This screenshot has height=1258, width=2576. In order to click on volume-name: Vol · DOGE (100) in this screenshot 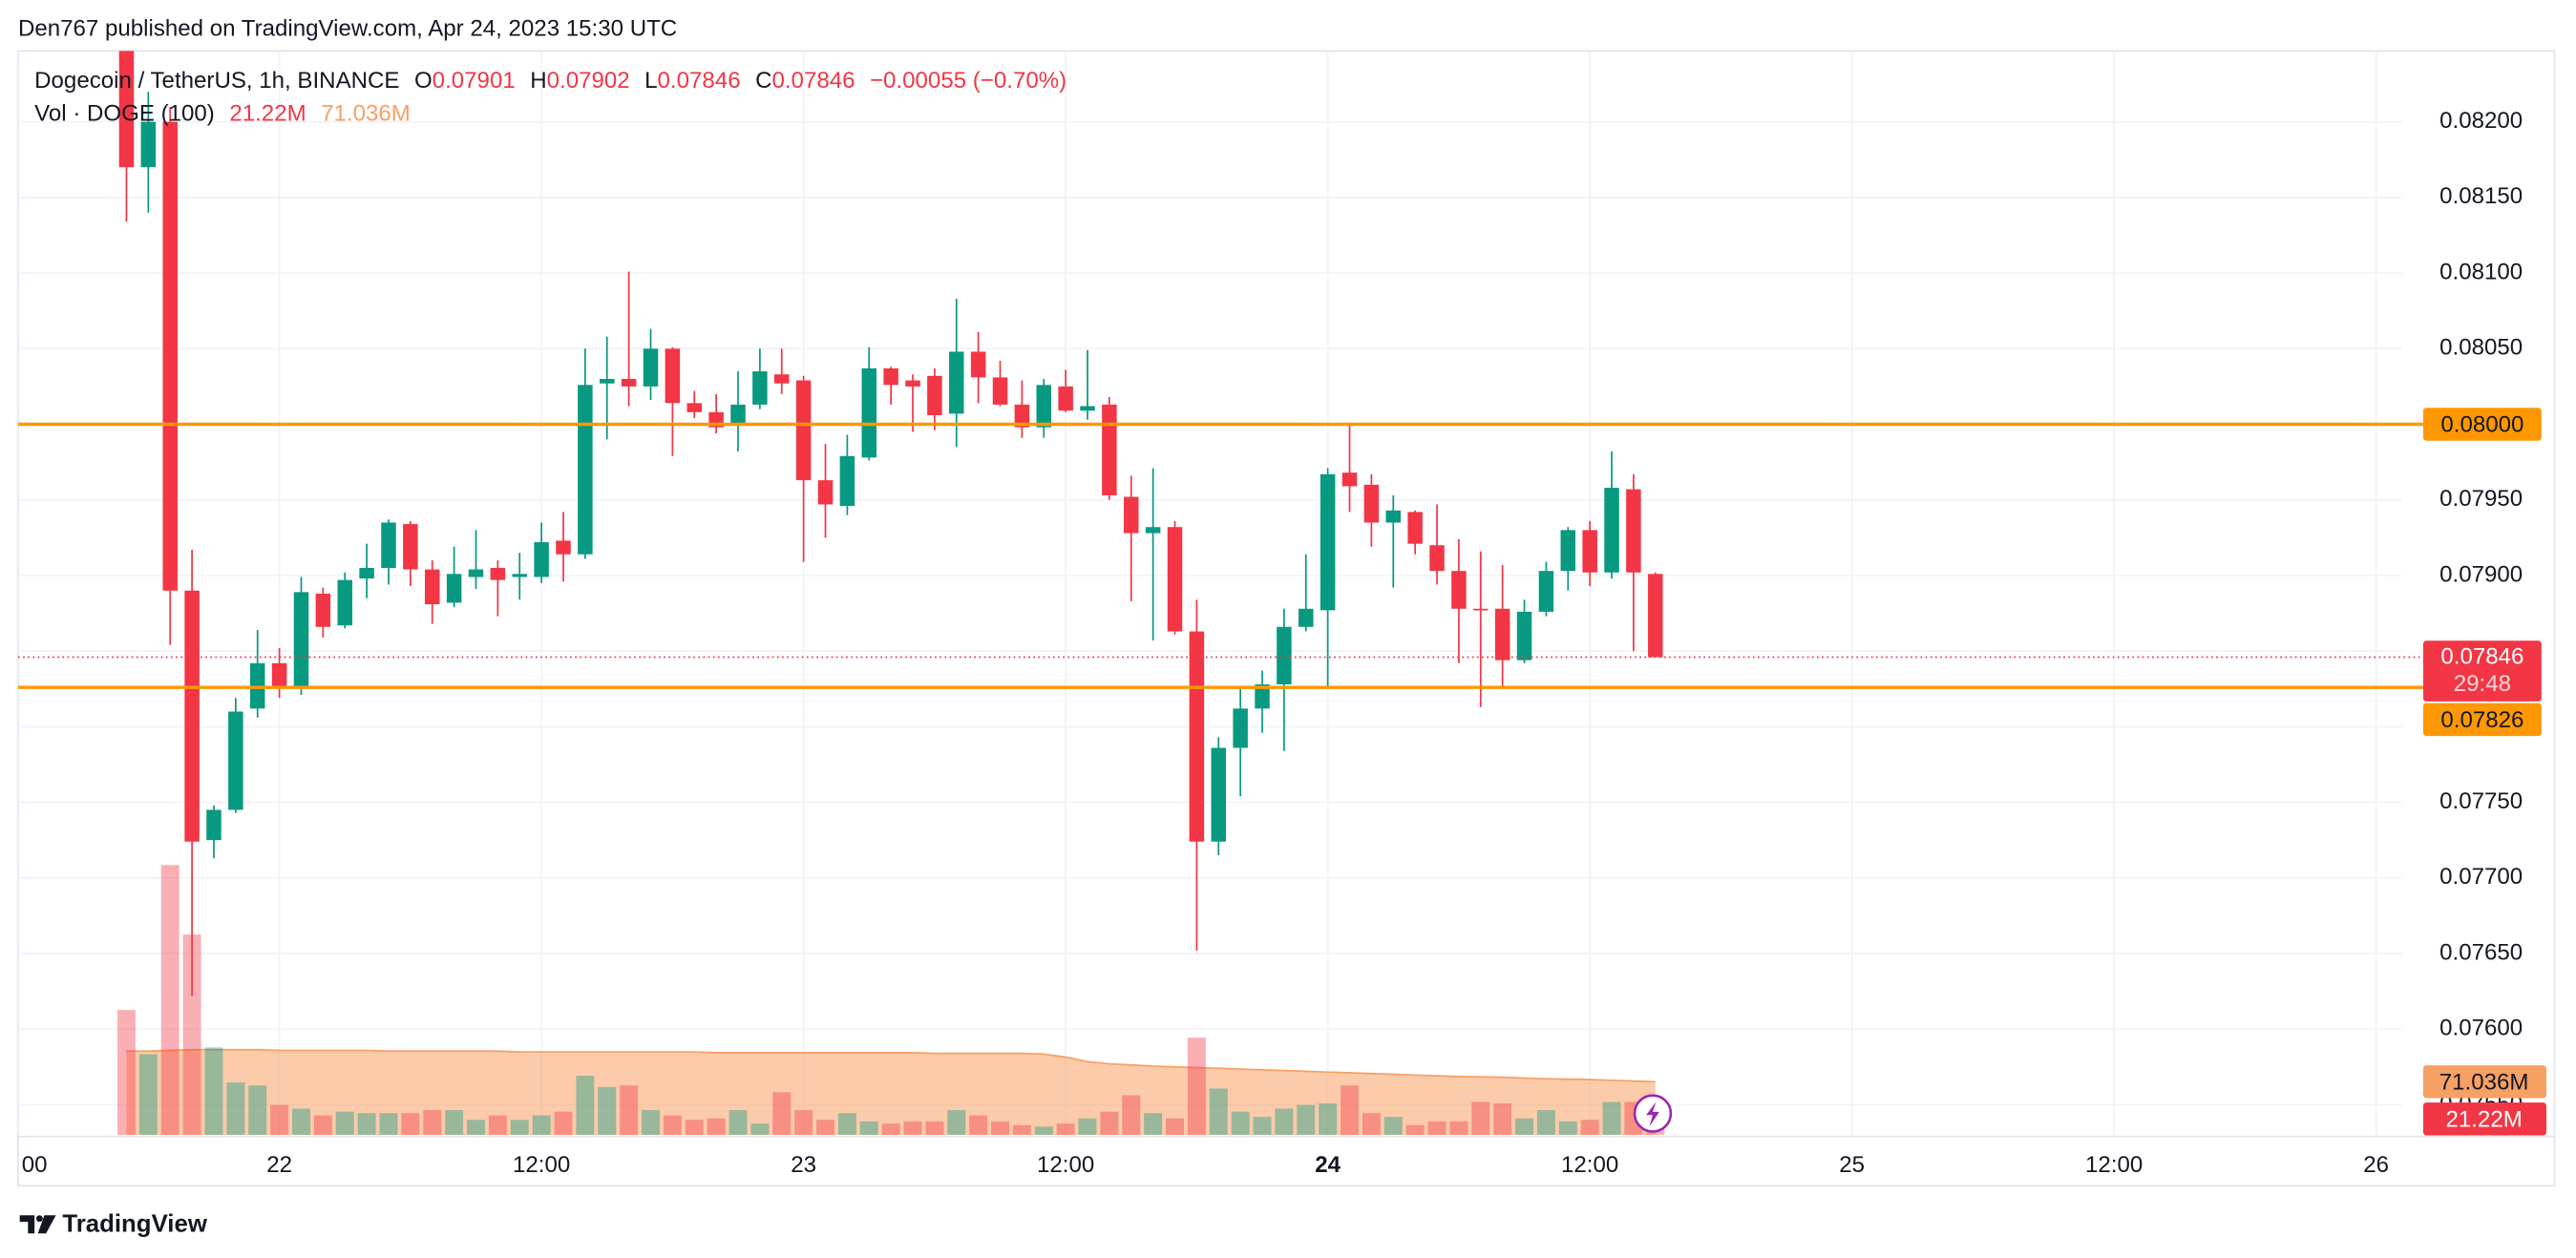, I will do `click(124, 114)`.